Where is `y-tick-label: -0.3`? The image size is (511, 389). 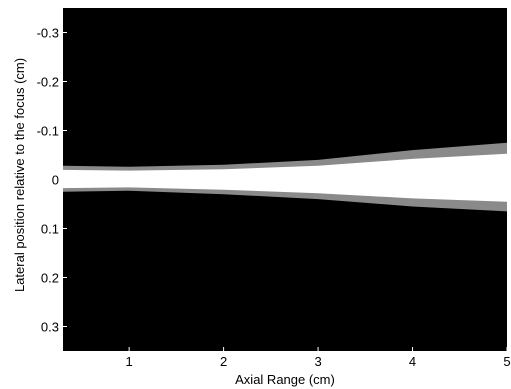 y-tick-label: -0.3 is located at coordinates (48, 33).